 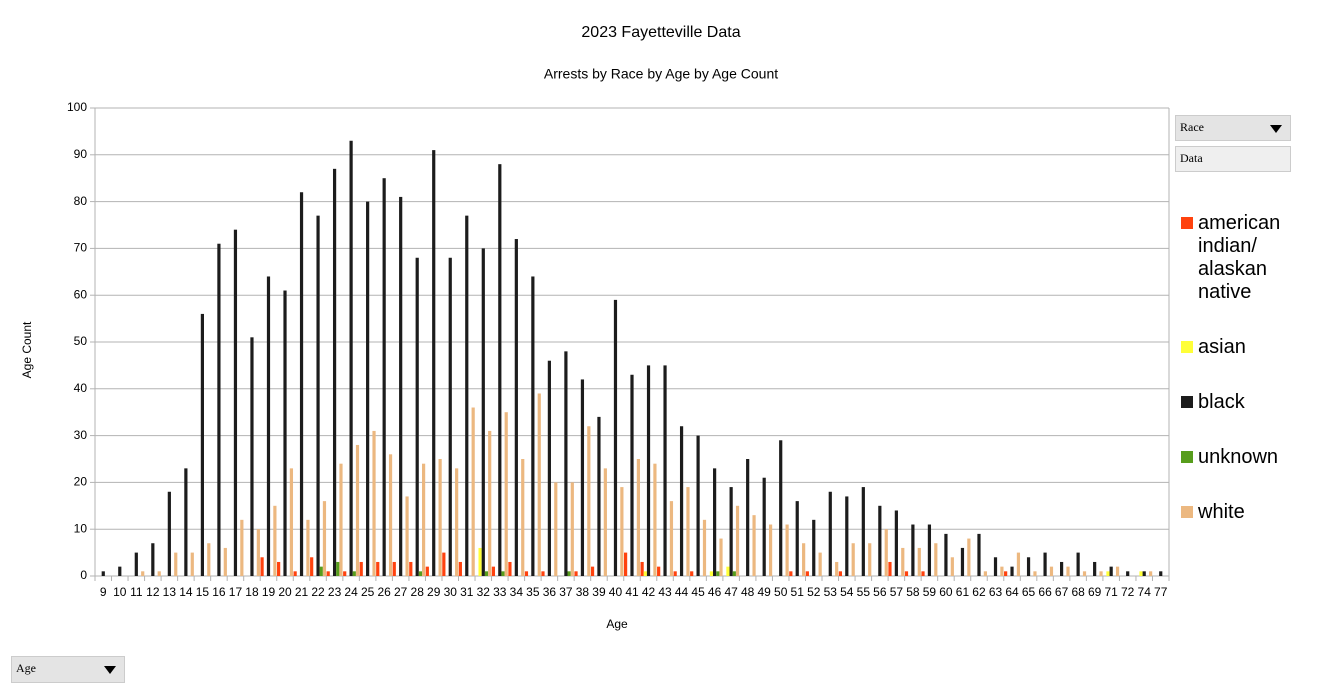 What do you see at coordinates (930, 592) in the screenshot?
I see `x-tick-label: 59` at bounding box center [930, 592].